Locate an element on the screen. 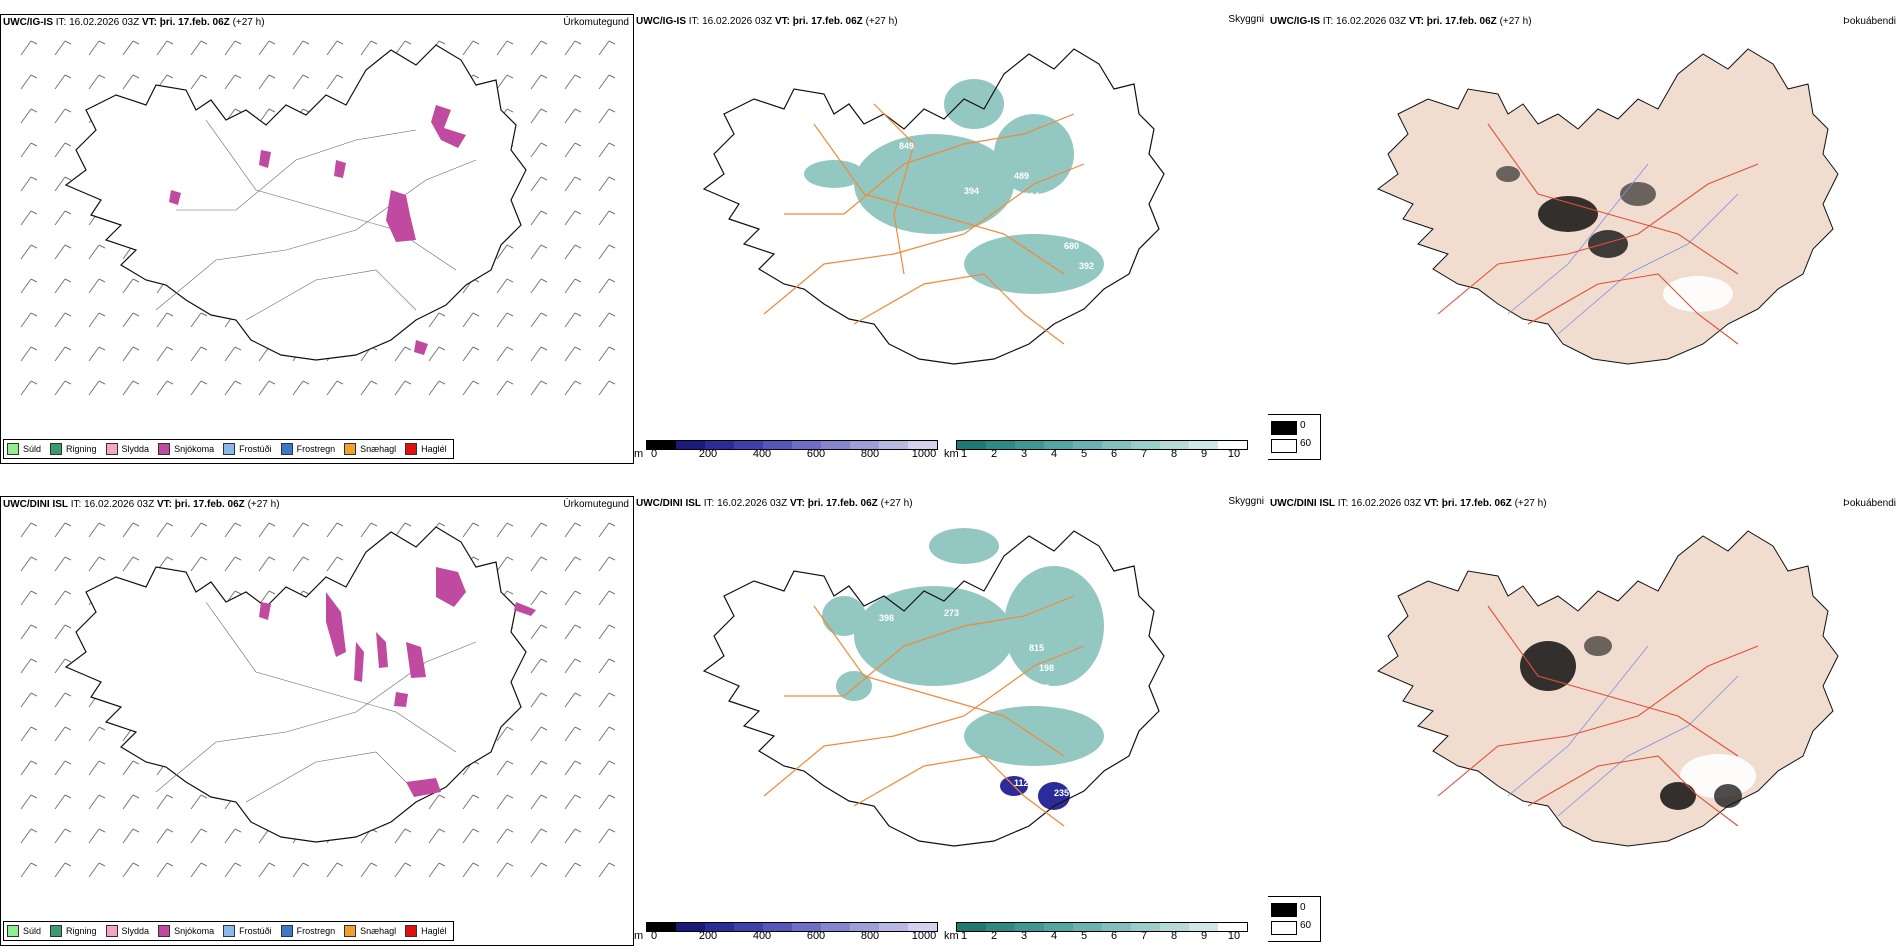 This screenshot has height=950, width=1900. legend-label: Slydda is located at coordinates (135, 449).